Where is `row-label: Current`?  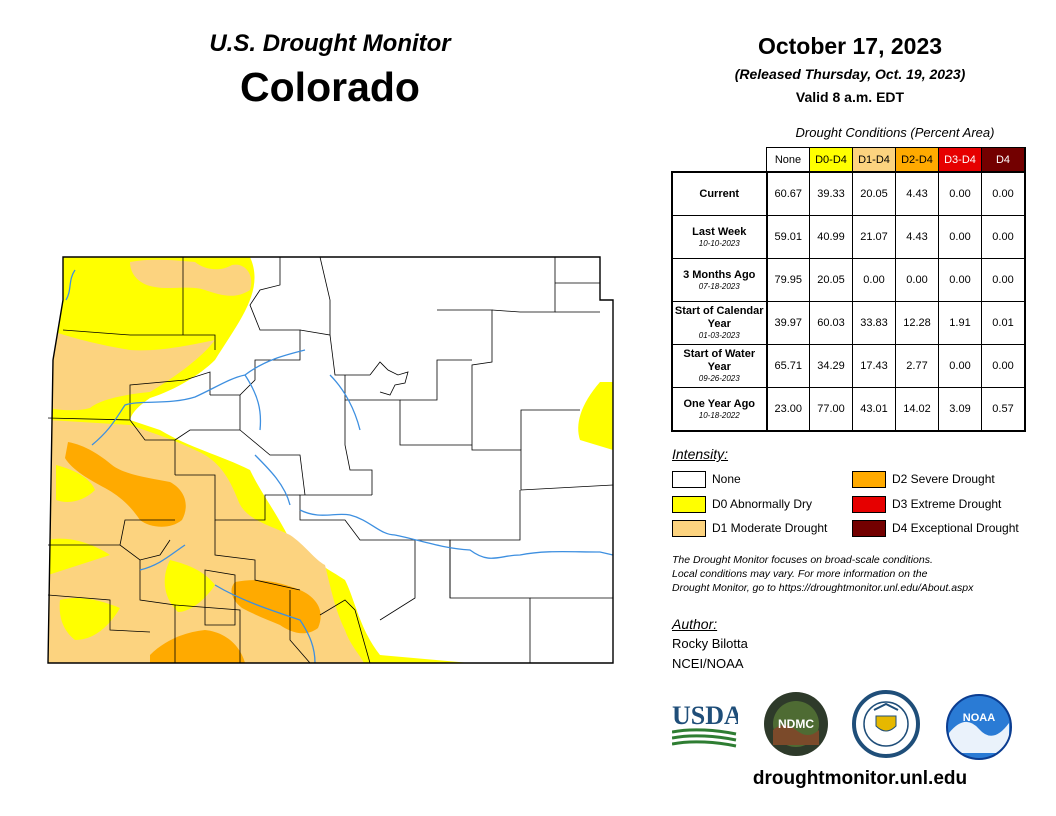
row-label: Current is located at coordinates (719, 193).